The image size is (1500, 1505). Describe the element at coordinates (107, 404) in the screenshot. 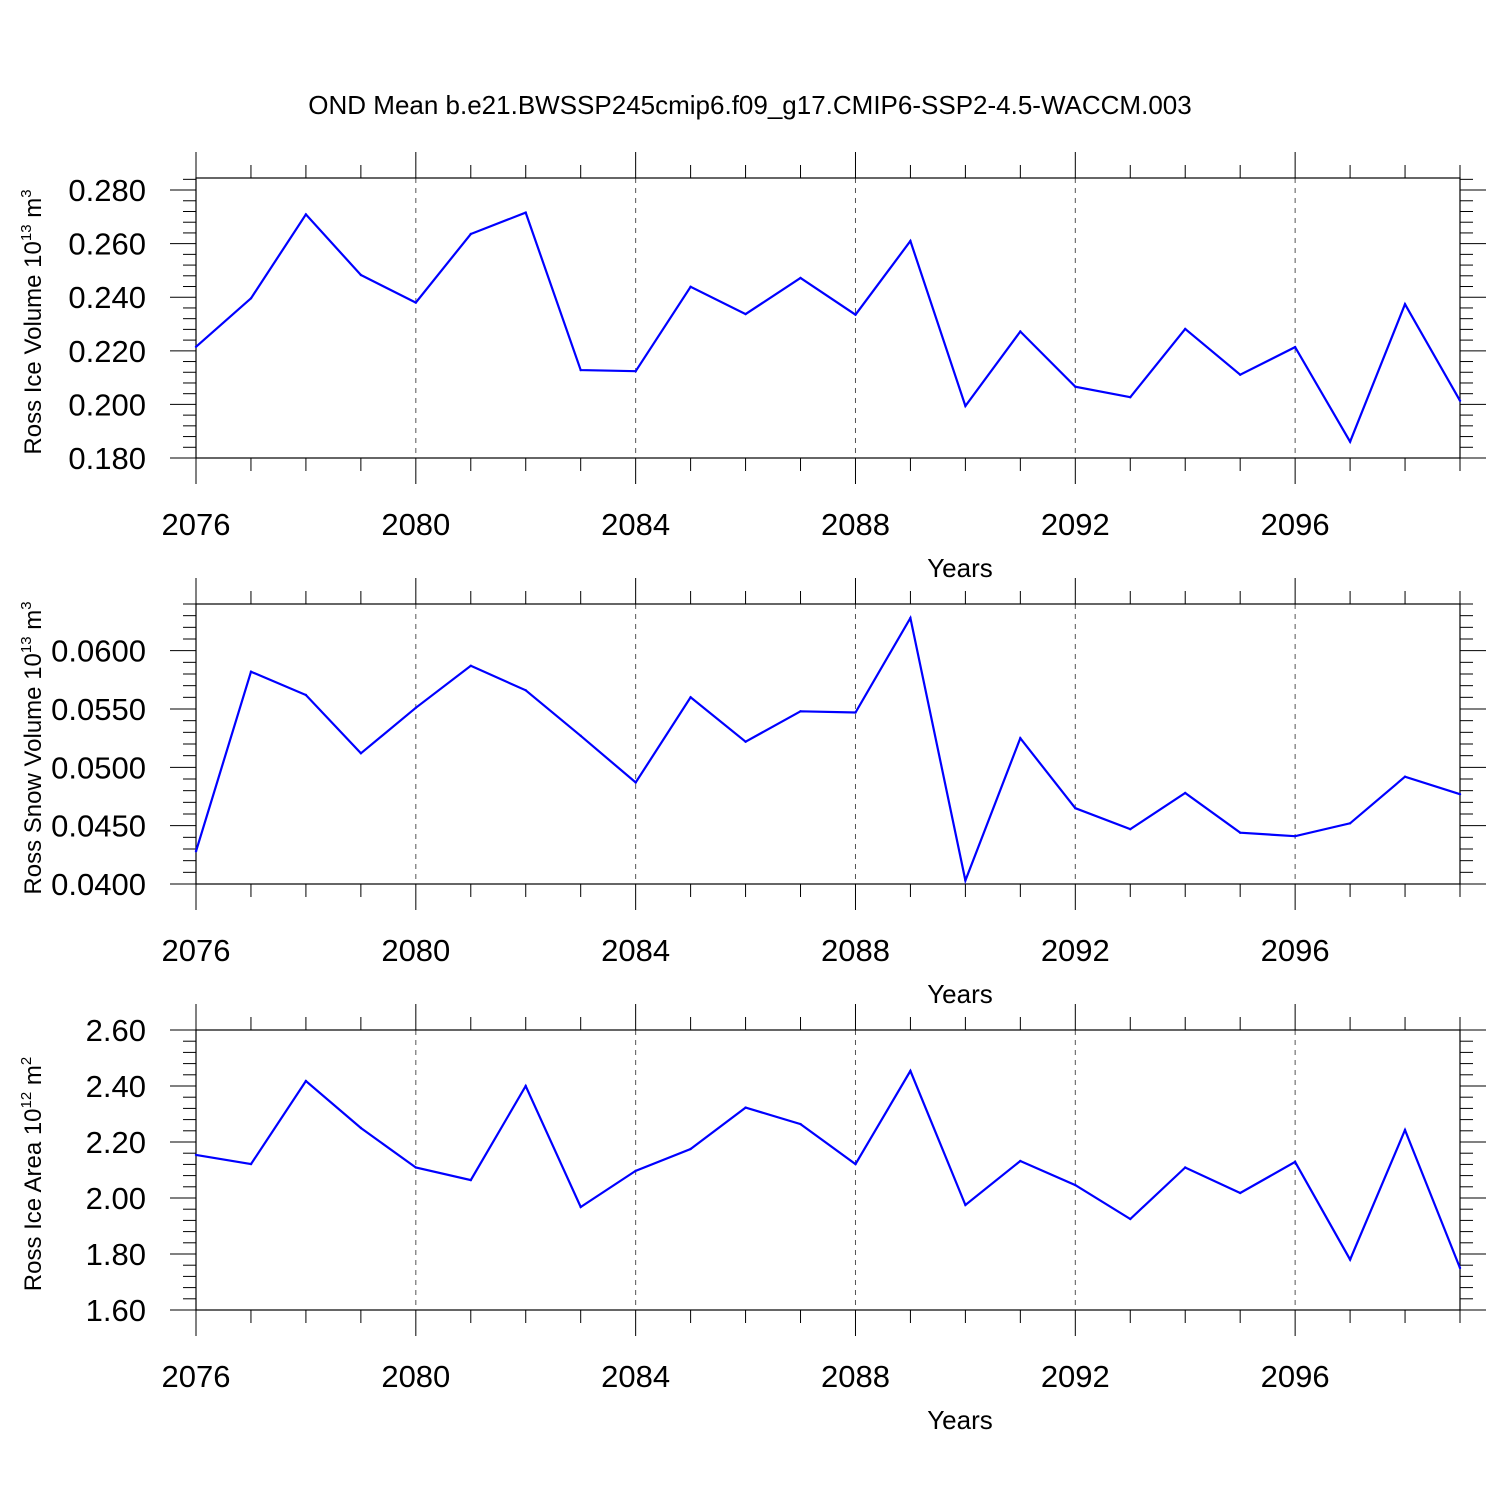

I see `y-tick-label: 0.200` at that location.